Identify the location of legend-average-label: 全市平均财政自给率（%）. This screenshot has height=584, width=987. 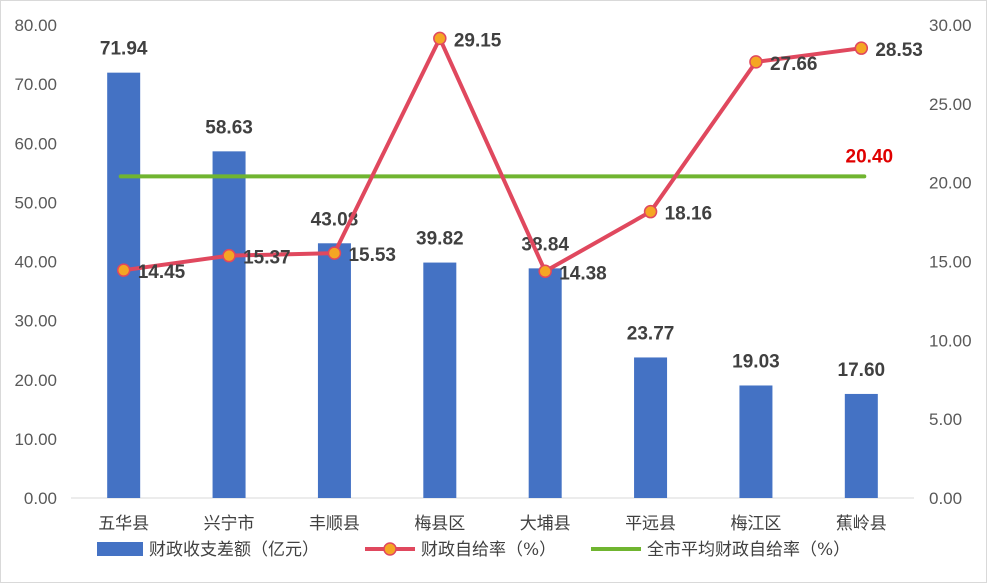
(748, 550).